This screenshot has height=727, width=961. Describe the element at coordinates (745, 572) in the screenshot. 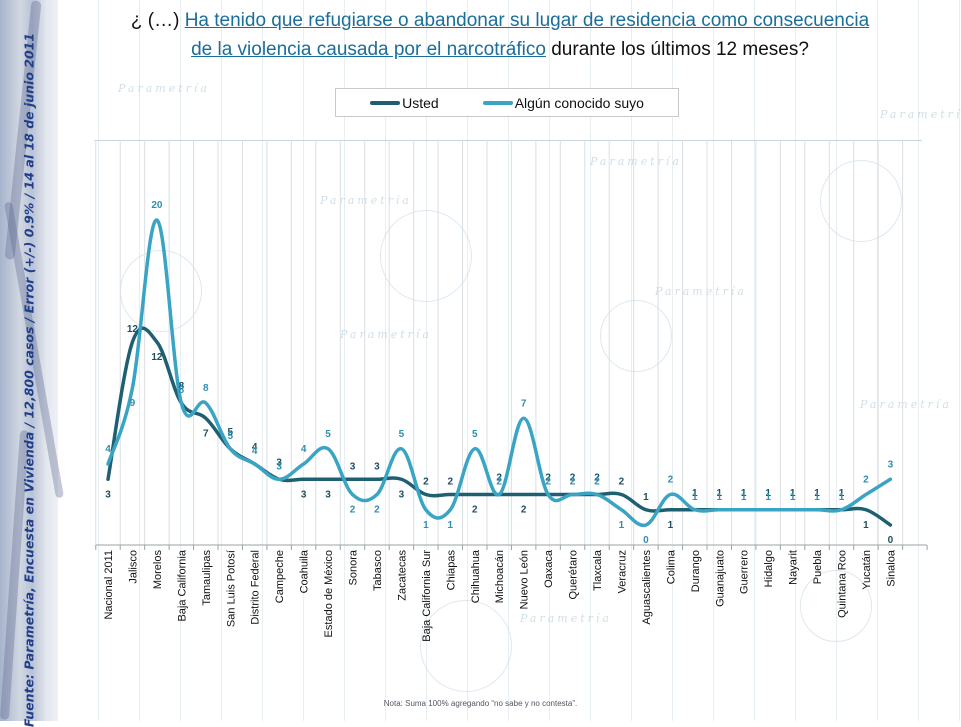

I see `x-tick-label: Guerrero` at that location.